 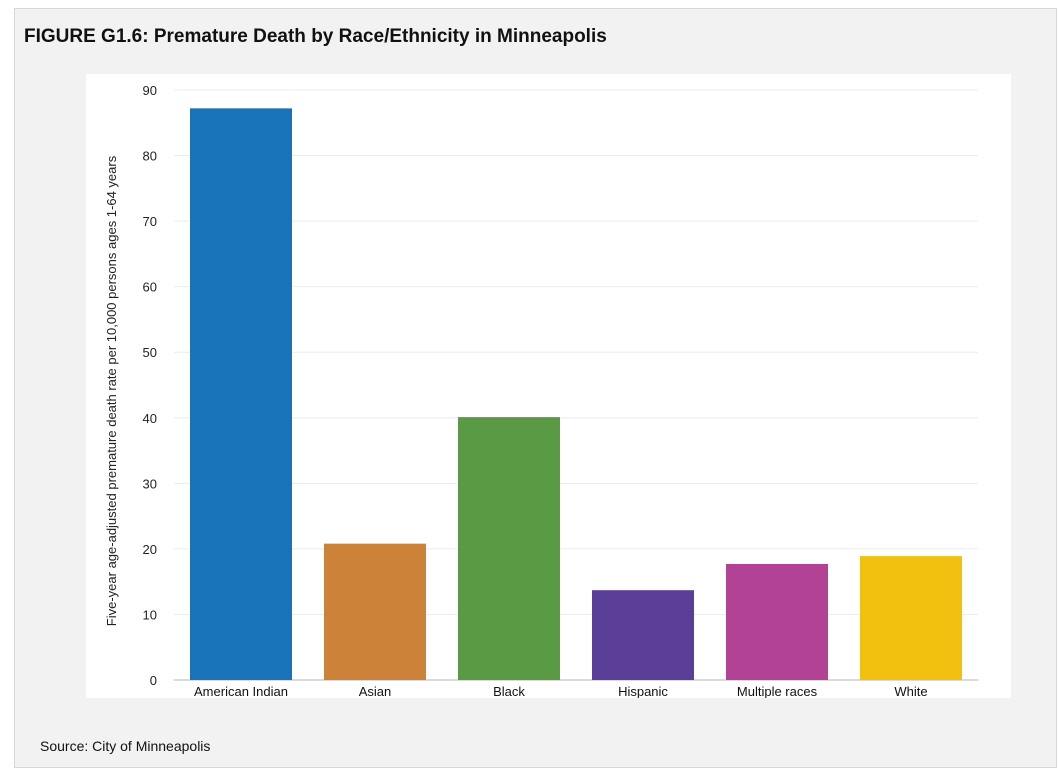 What do you see at coordinates (150, 483) in the screenshot?
I see `y-tick-label: 30` at bounding box center [150, 483].